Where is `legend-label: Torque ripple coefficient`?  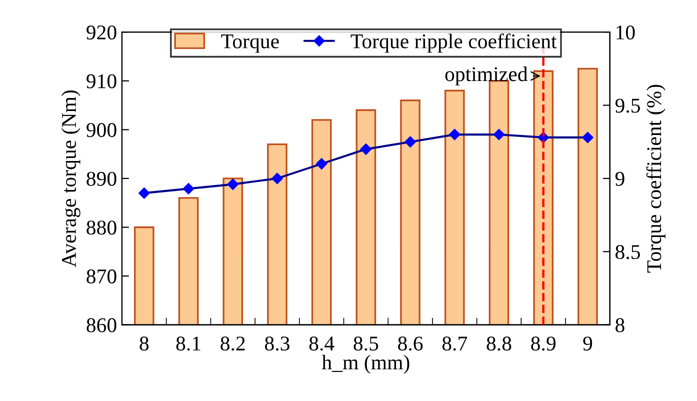
legend-label: Torque ripple coefficient is located at coordinates (453, 43).